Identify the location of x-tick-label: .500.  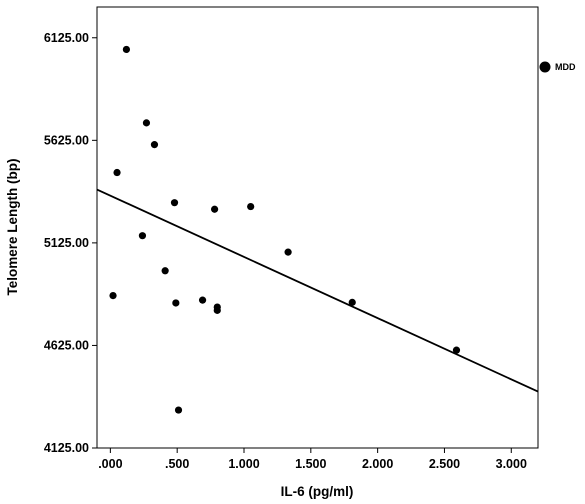
(177, 464).